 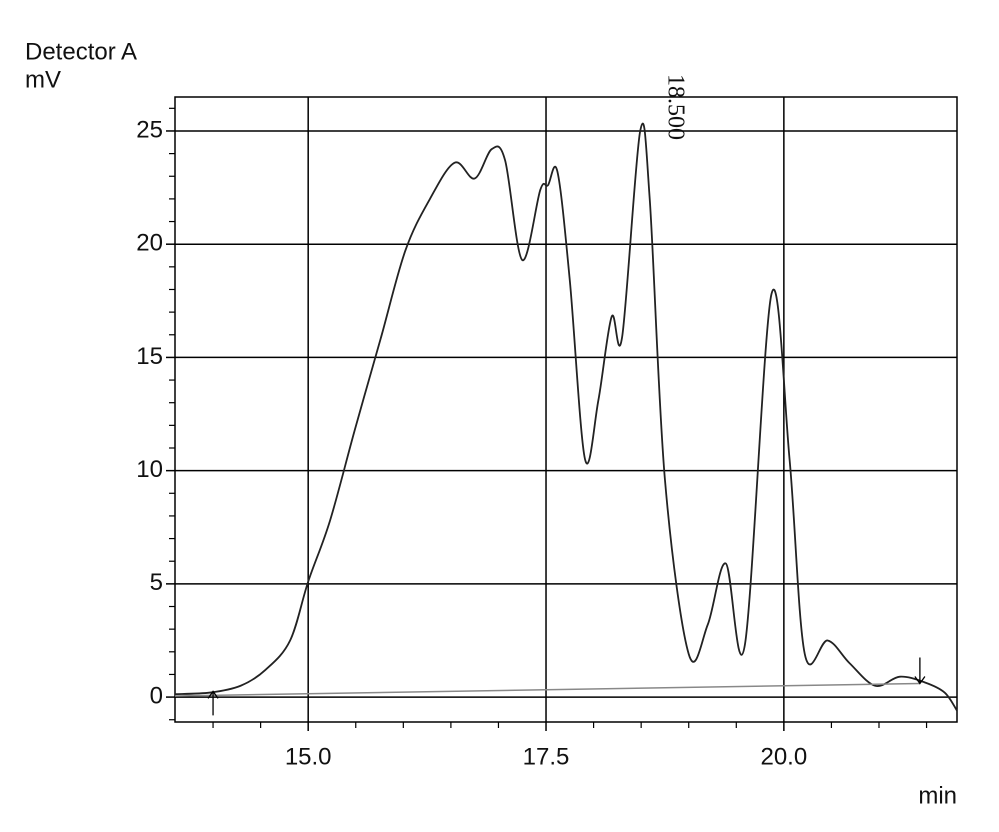 What do you see at coordinates (676, 107) in the screenshot?
I see `peak-annotation: 18.500` at bounding box center [676, 107].